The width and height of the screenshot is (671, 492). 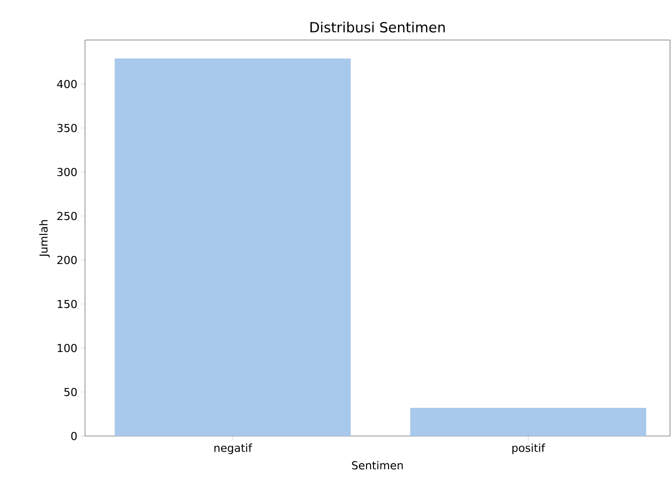 What do you see at coordinates (74, 436) in the screenshot?
I see `y-tick-label: 0` at bounding box center [74, 436].